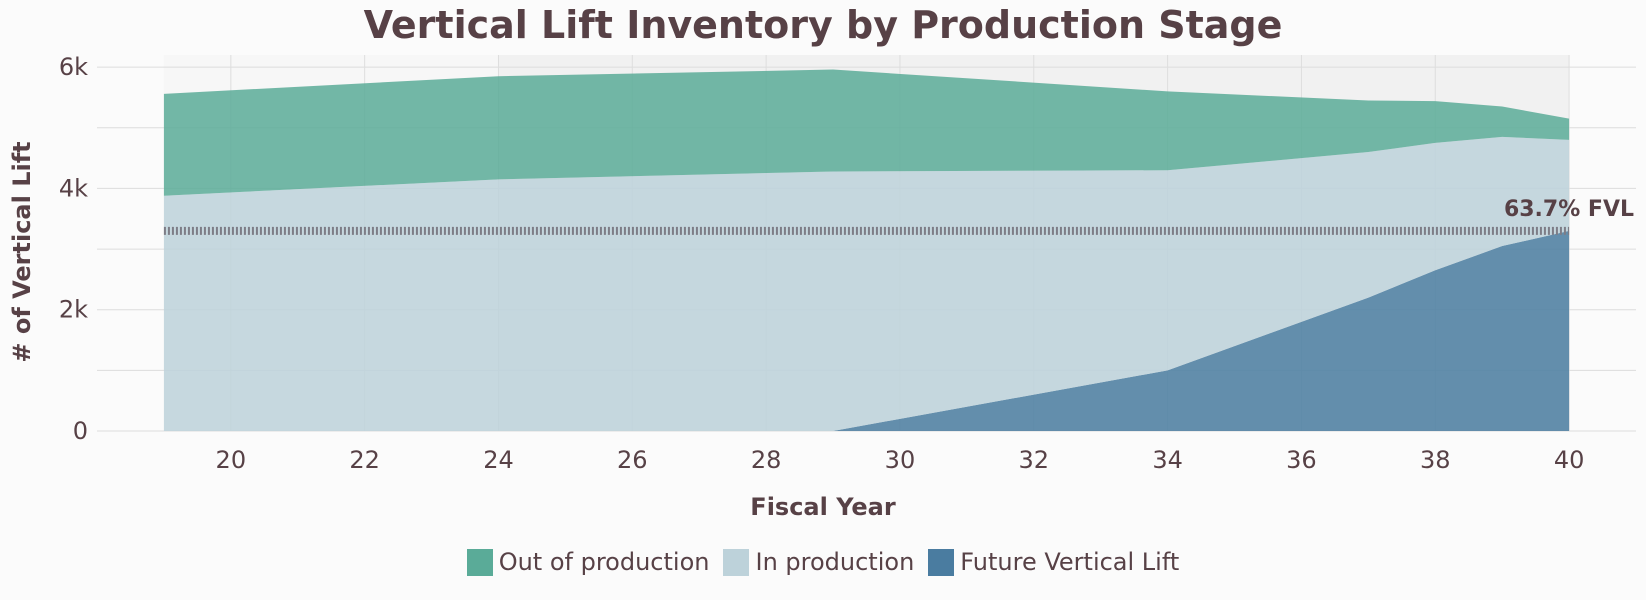  Describe the element at coordinates (1070, 562) in the screenshot. I see `legend-label: Future Vertical Lift` at that location.